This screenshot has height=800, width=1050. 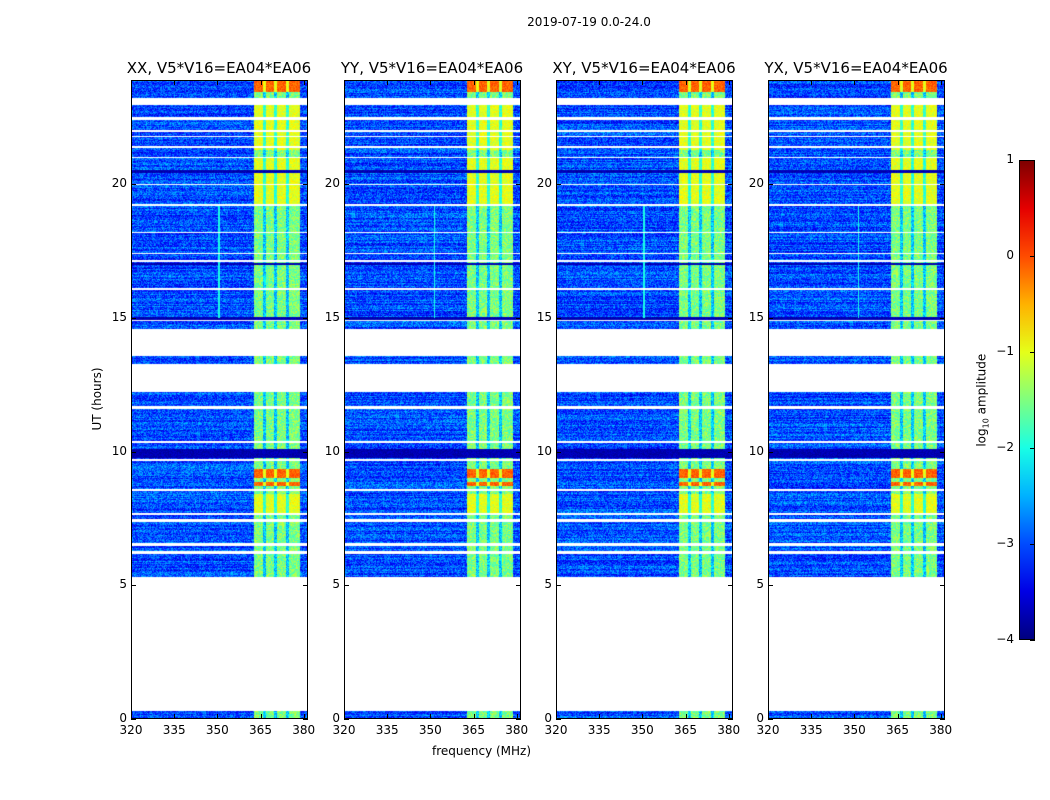 What do you see at coordinates (589, 22) in the screenshot?
I see `figure-title: 2019-07-19 0.0-24.0` at bounding box center [589, 22].